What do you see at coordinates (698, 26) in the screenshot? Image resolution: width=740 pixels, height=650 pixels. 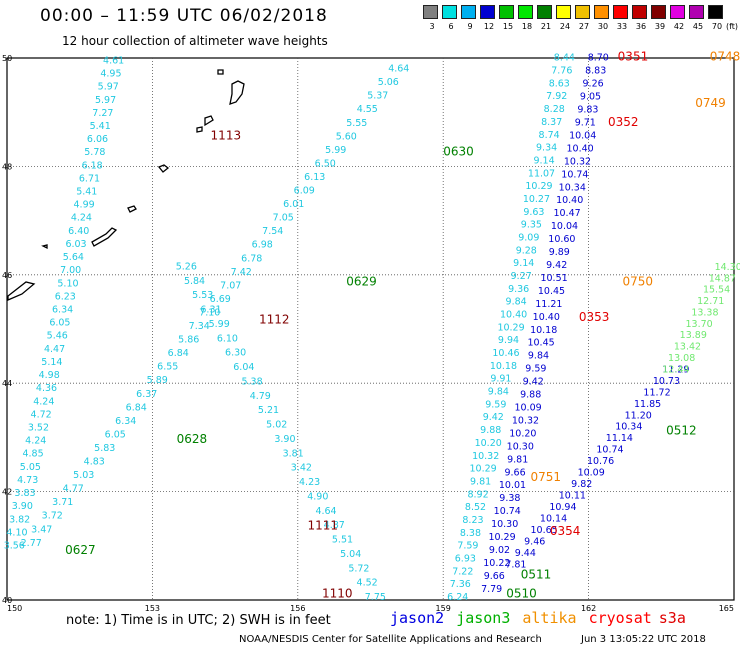 I see `color-swatch-label: 45` at bounding box center [698, 26].